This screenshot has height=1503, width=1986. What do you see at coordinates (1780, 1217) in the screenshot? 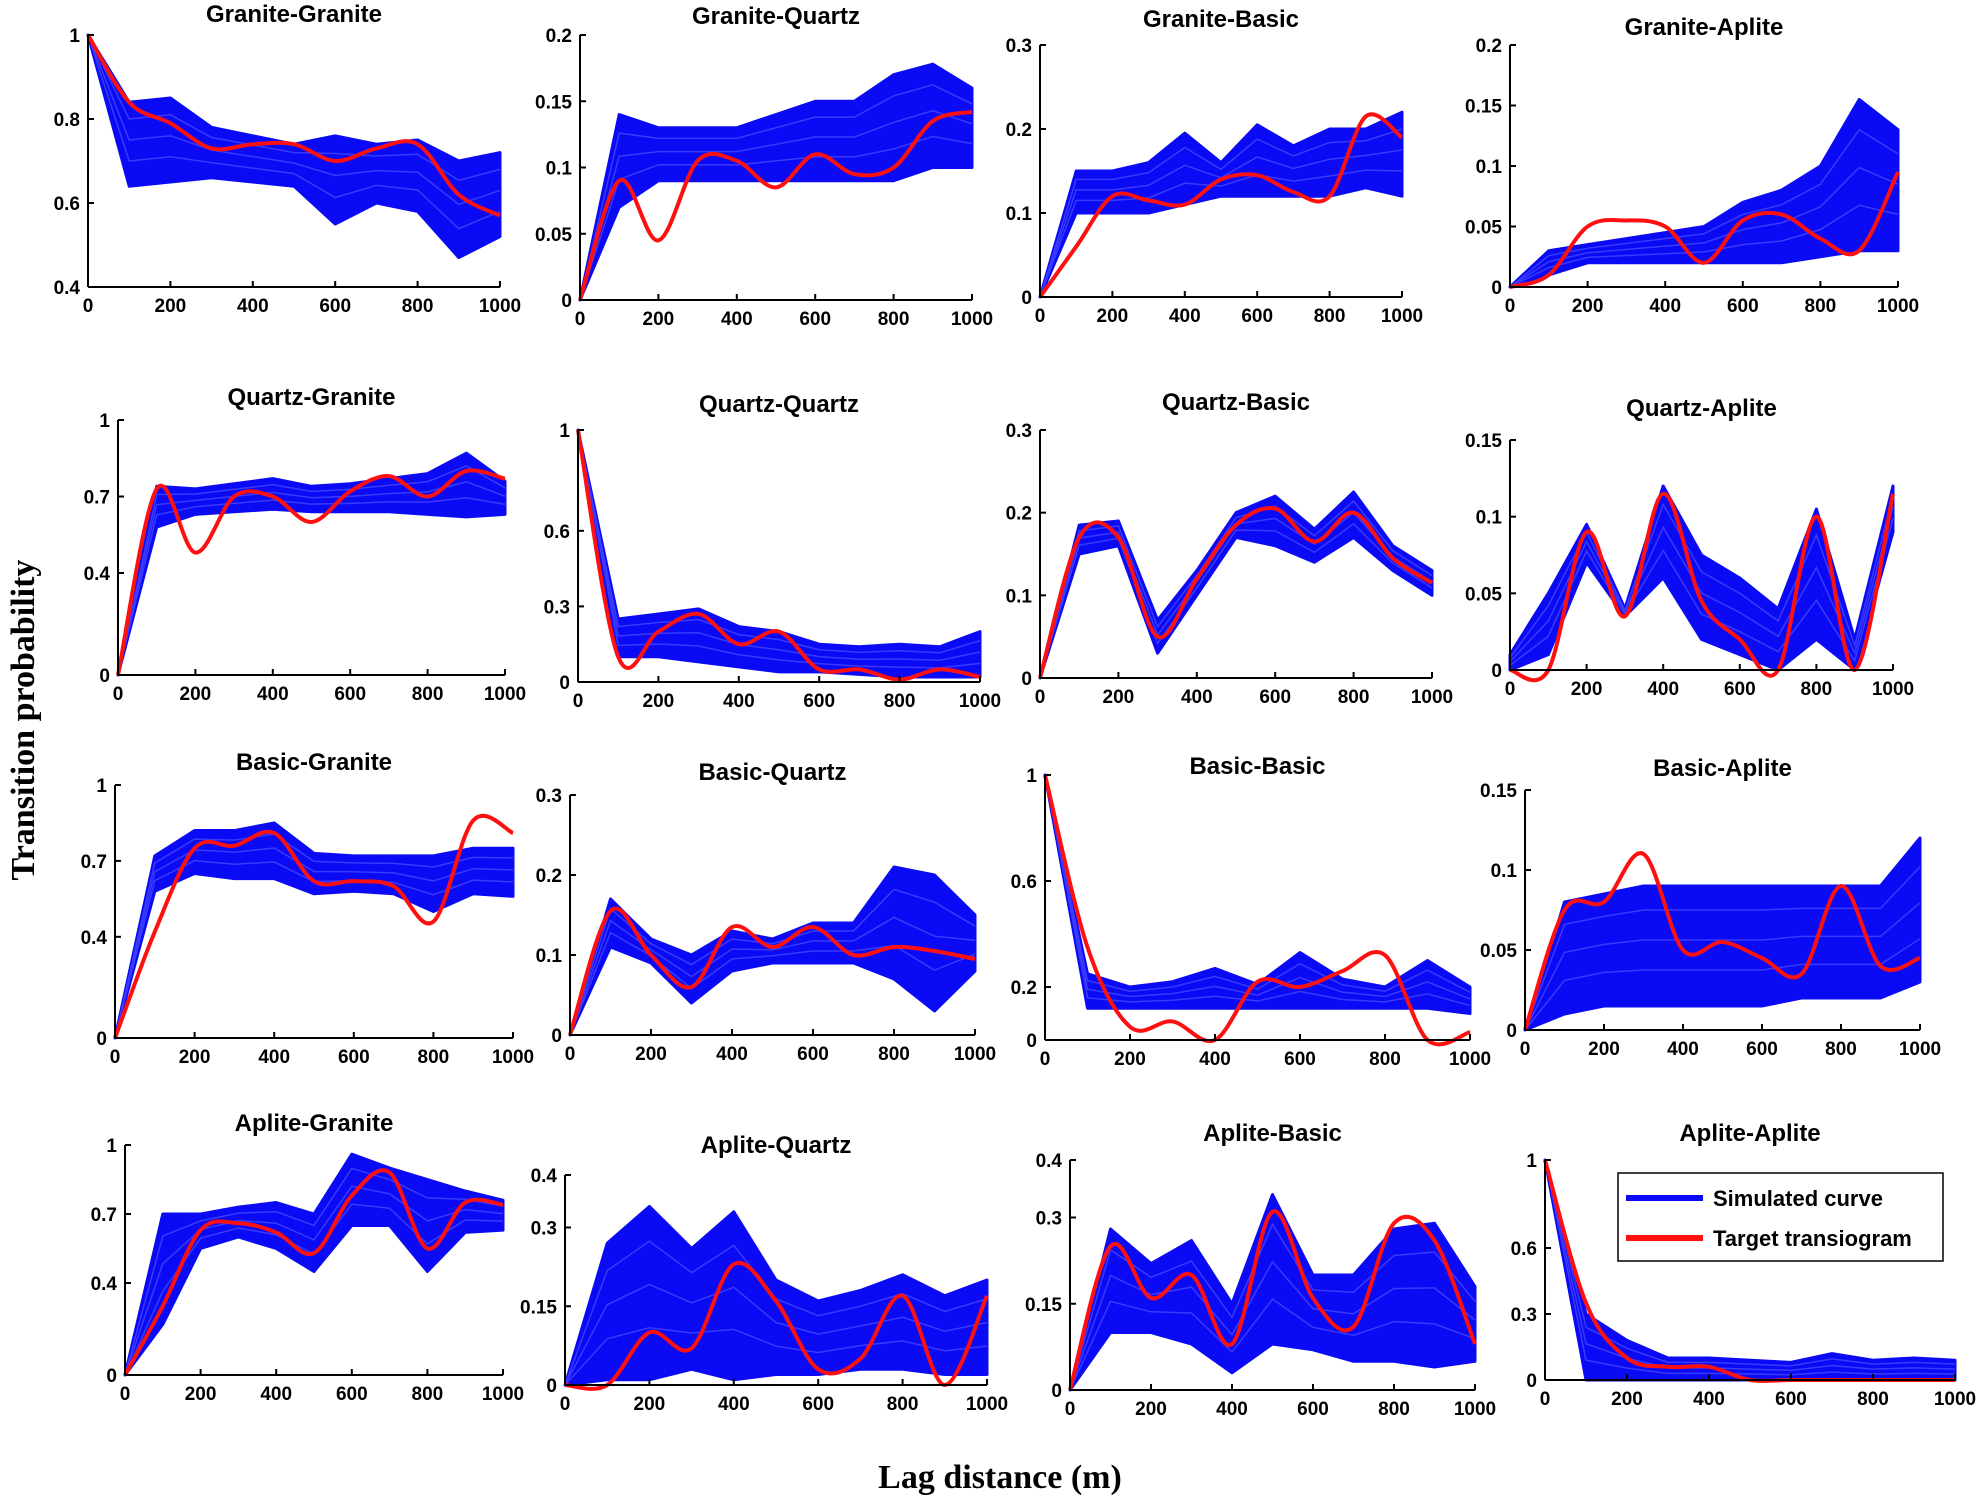
I see `legend: Simulated curve Target transiogram` at bounding box center [1780, 1217].